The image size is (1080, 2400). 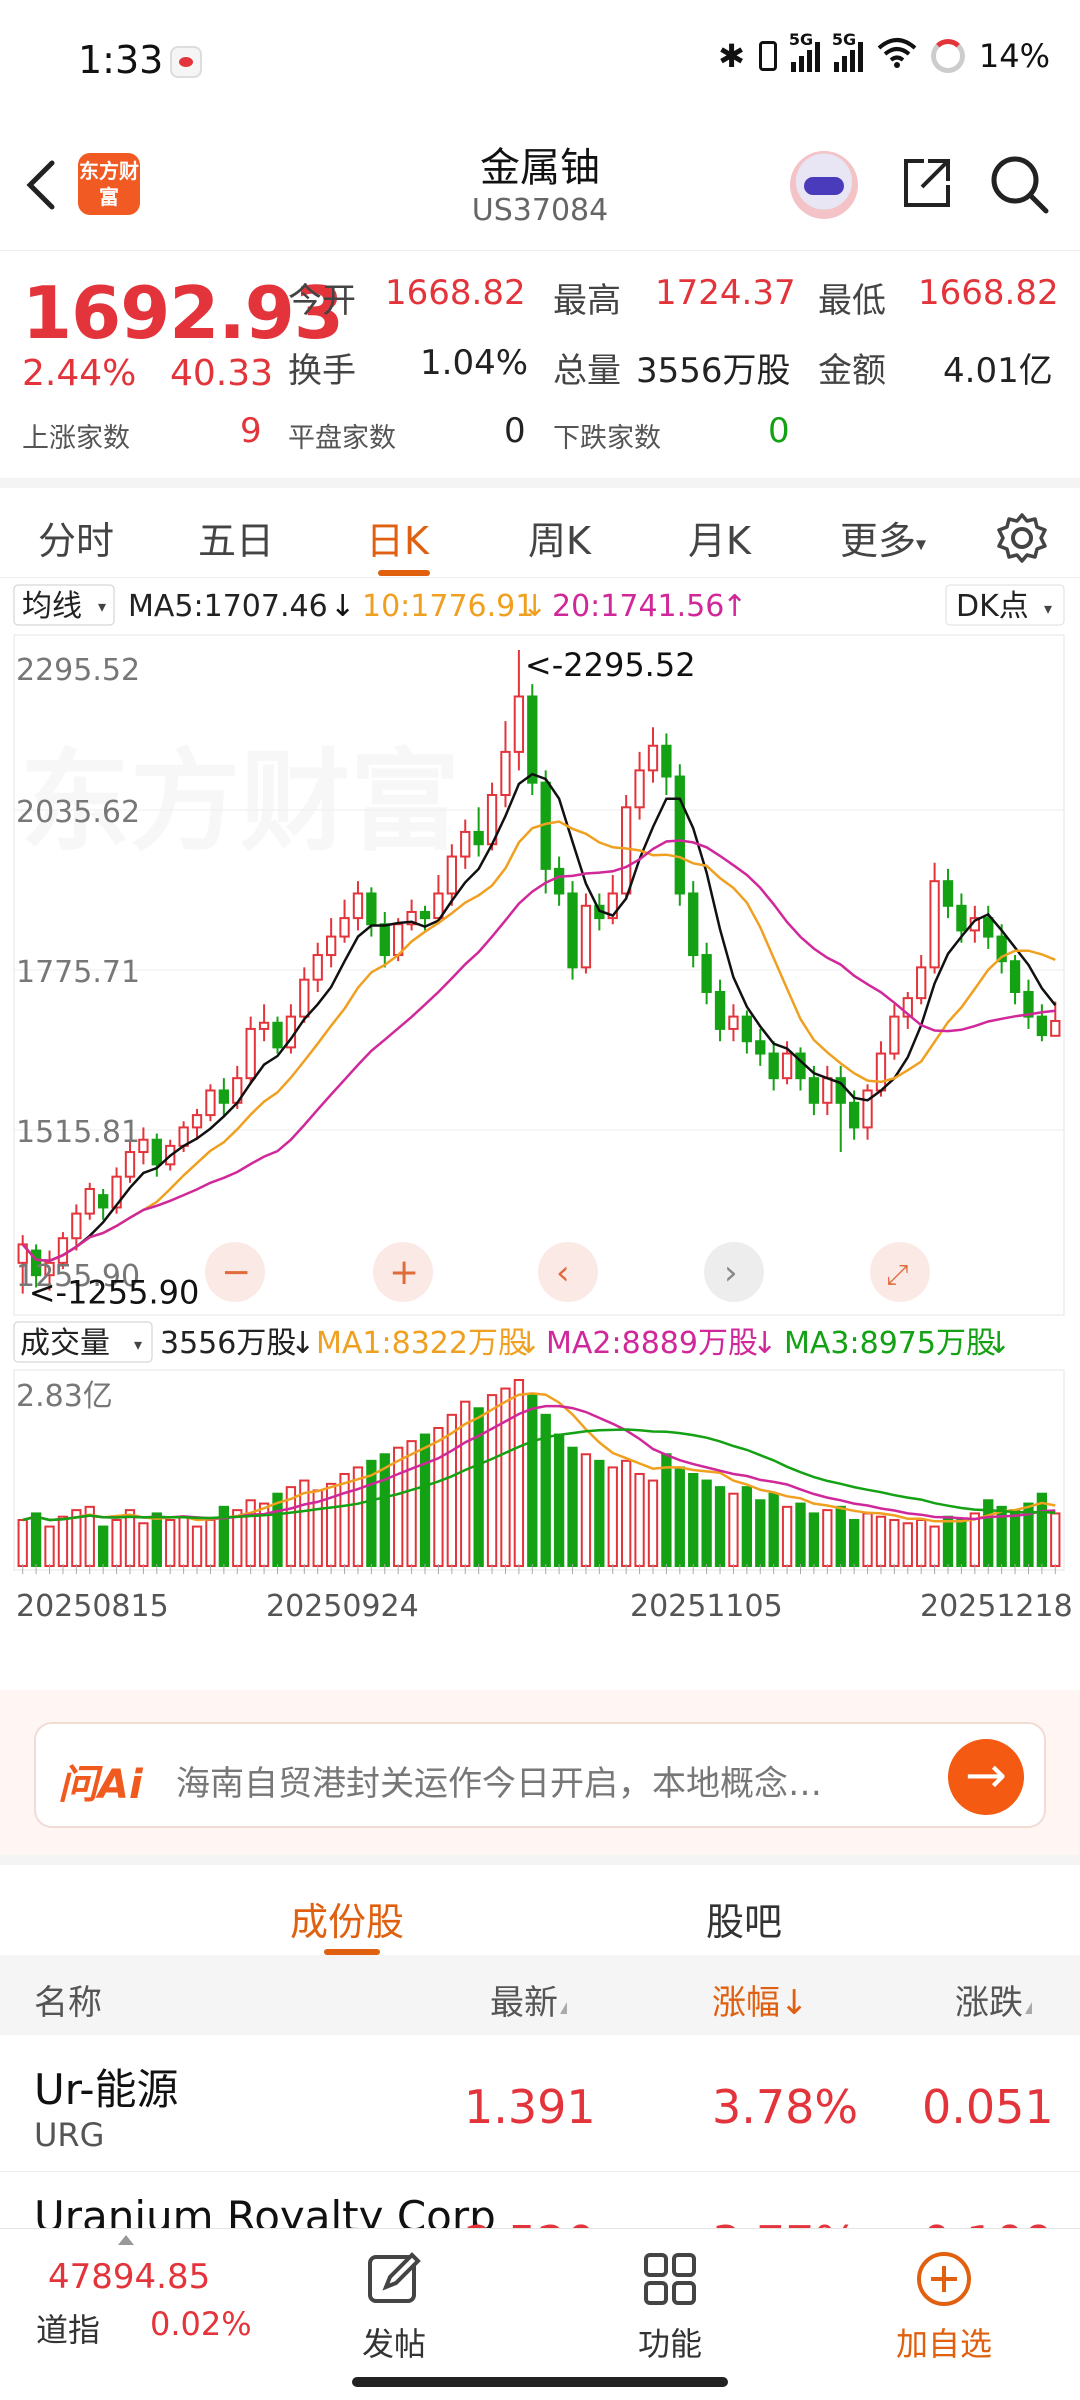 I want to click on eastmoney-logo: 东方财富, so click(x=109, y=184).